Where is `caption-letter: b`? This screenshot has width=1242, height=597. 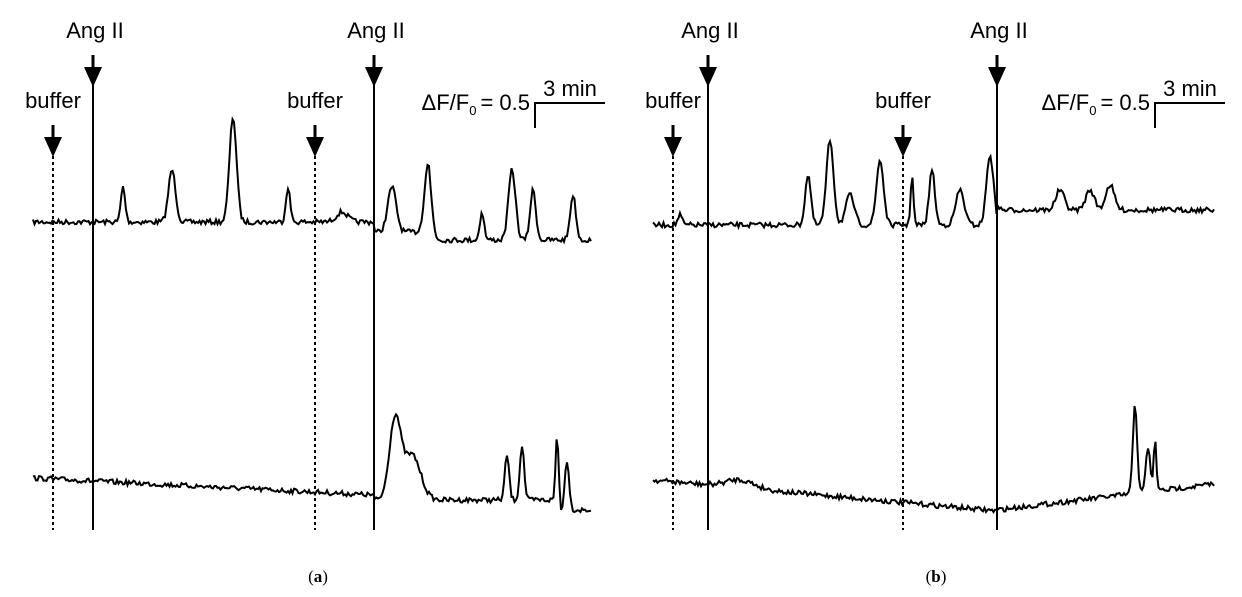 caption-letter: b is located at coordinates (935, 576).